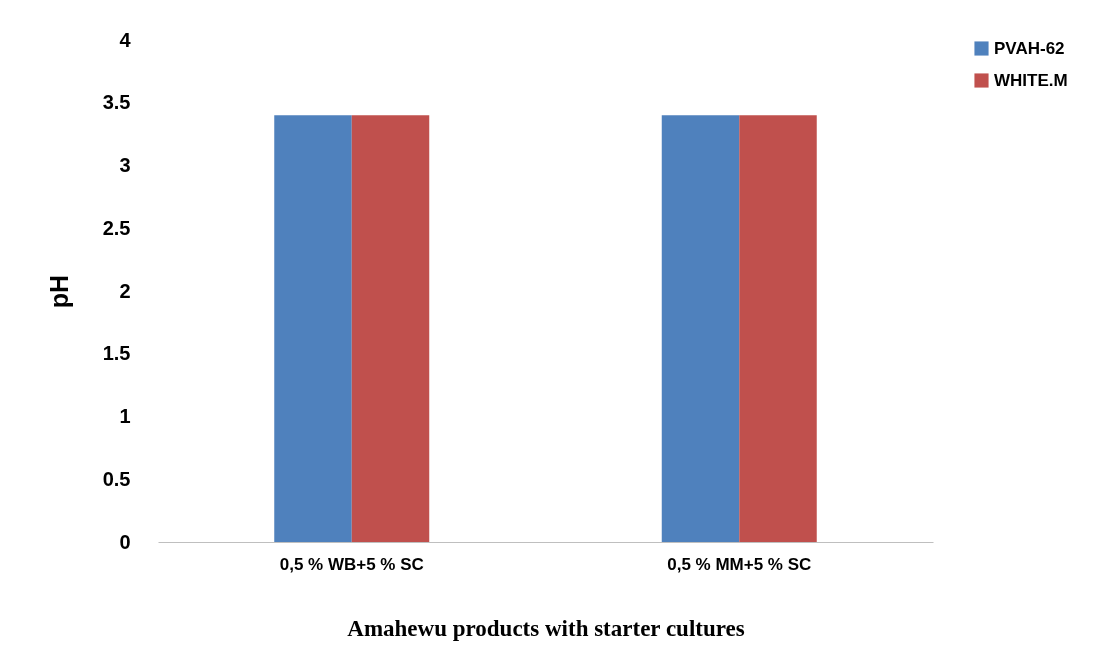 The width and height of the screenshot is (1115, 659). I want to click on y-tick-label: 3.5, so click(116, 102).